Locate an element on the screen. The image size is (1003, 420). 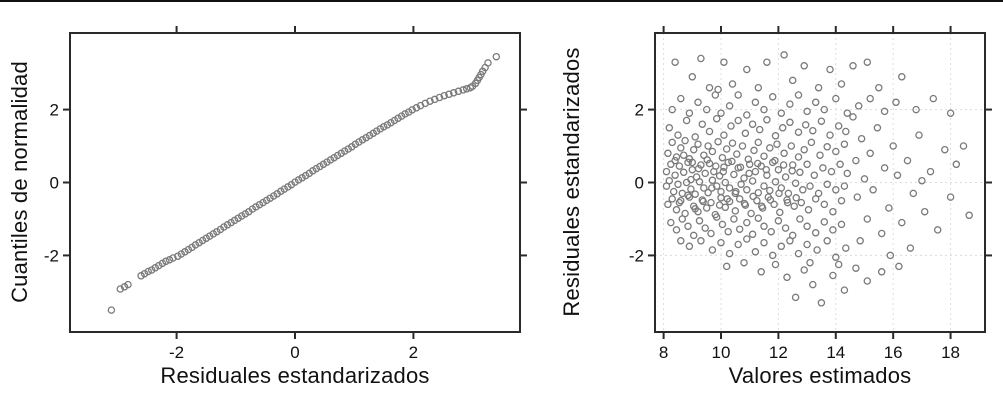
qq-x-axis-label: Residuales estandarizados is located at coordinates (295, 375).